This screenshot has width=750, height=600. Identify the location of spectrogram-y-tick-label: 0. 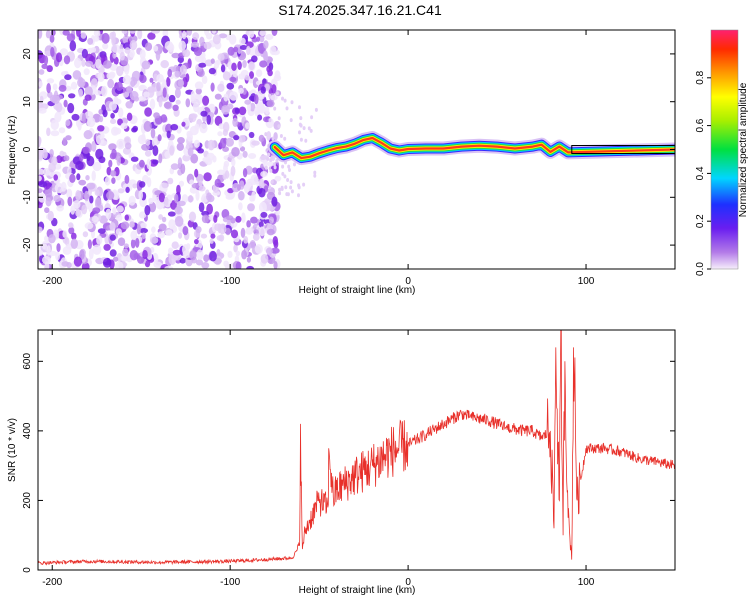
(27, 149).